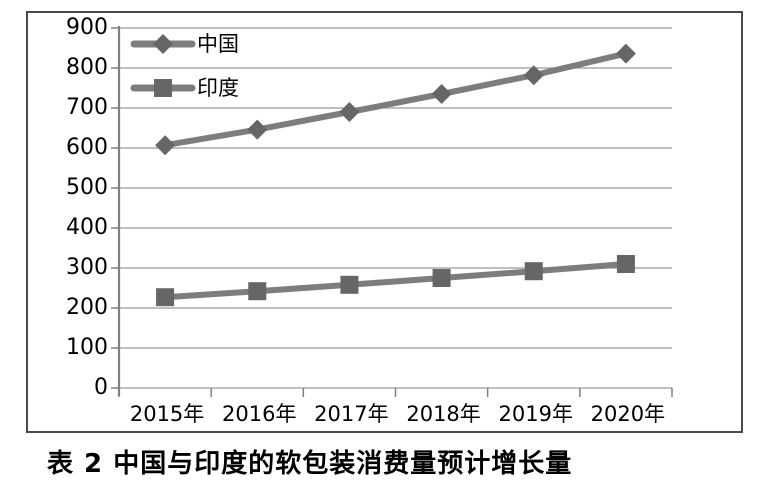 The height and width of the screenshot is (498, 762). I want to click on y-axis-tick-label: 100, so click(87, 347).